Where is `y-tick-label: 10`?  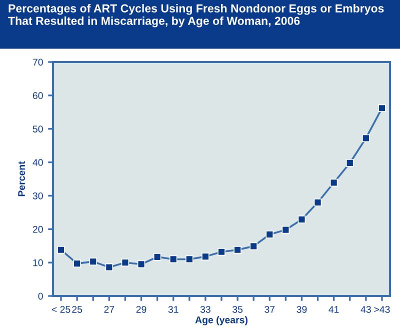 y-tick-label: 10 is located at coordinates (38, 262).